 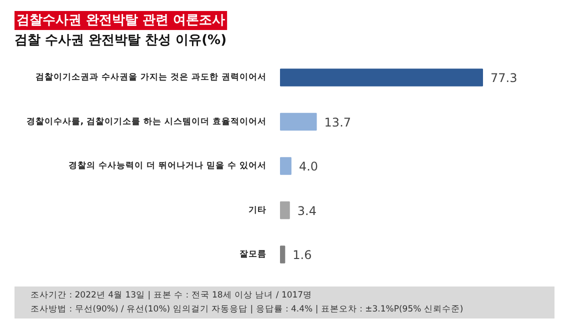 I want to click on y-tick-label: 경찰의 수사능력이 더 뛰어나거나 믿을 수 있어서, so click(x=167, y=166).